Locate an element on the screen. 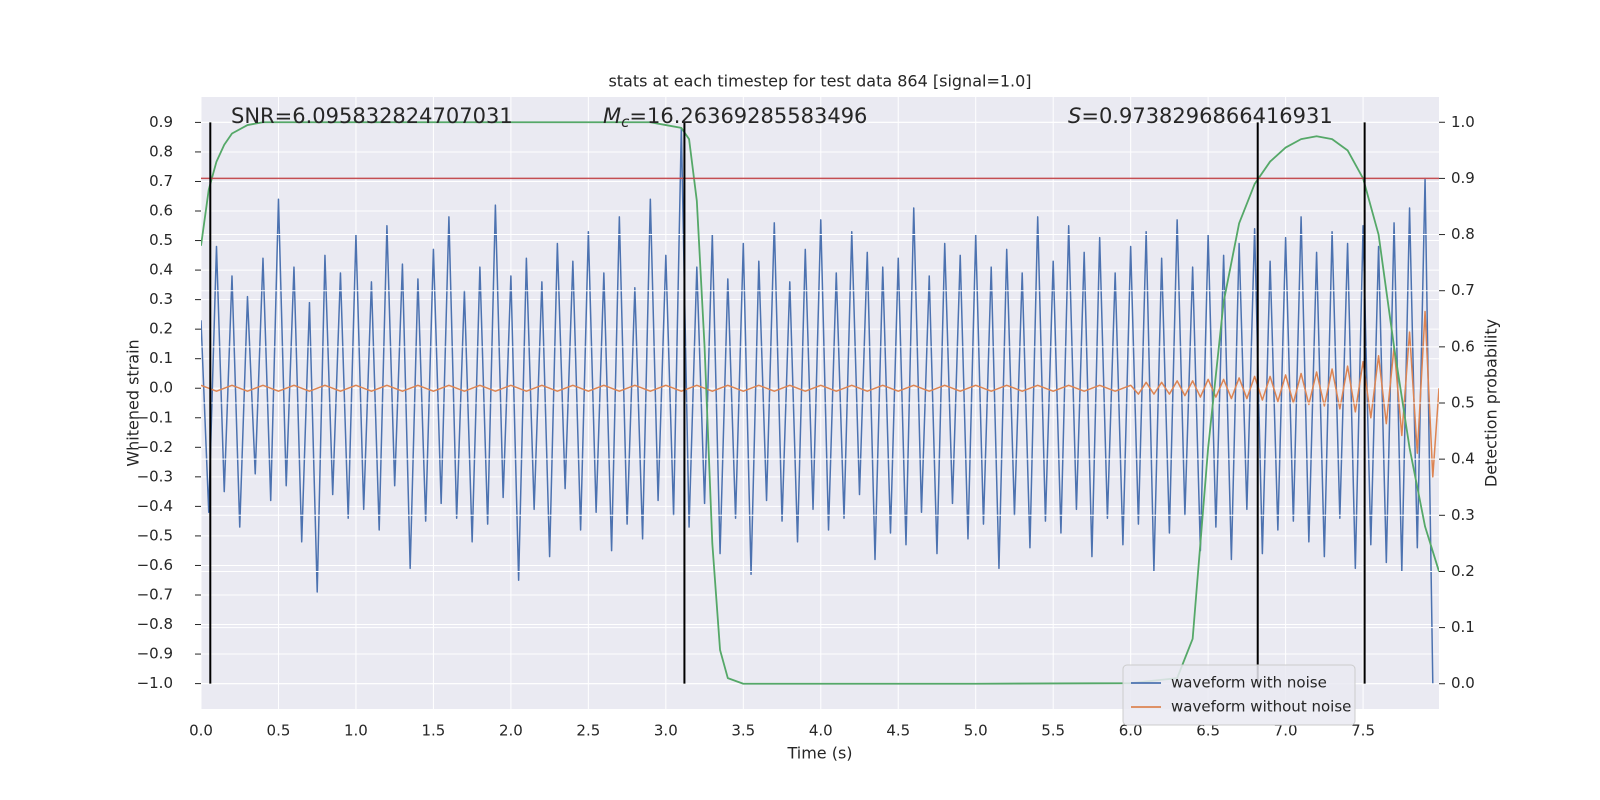  y-tick-label: −0.1 is located at coordinates (155, 417).